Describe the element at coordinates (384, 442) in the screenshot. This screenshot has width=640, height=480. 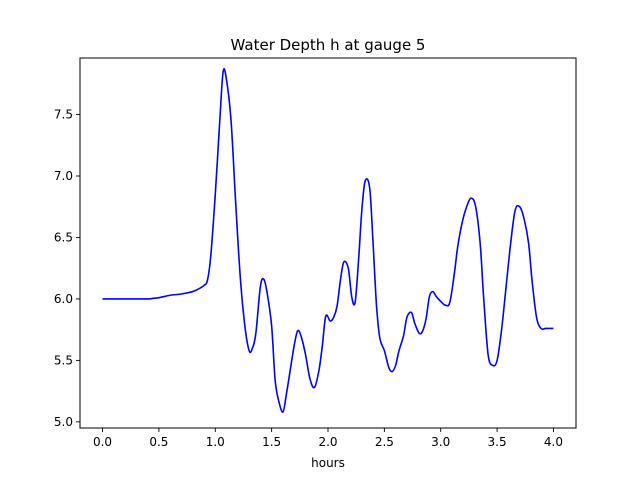
I see `x-tick-label: 2.5` at that location.